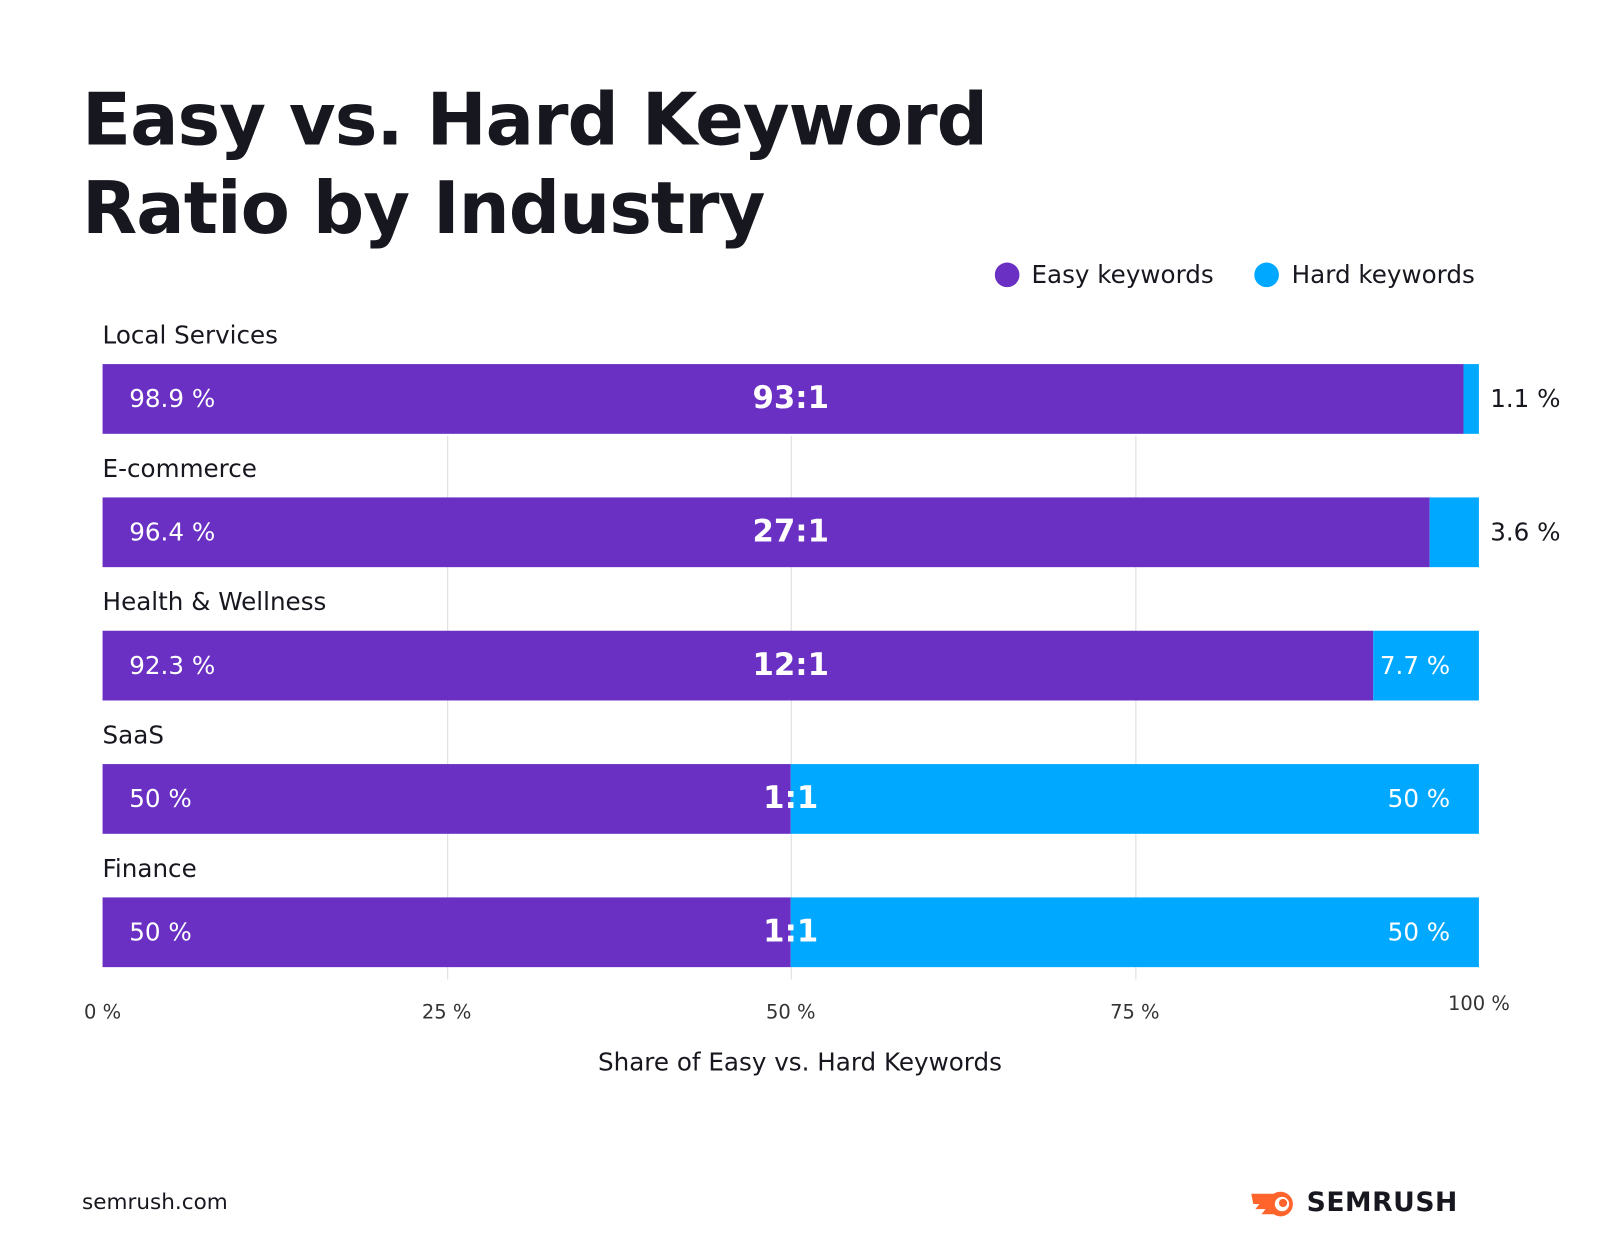 The height and width of the screenshot is (1238, 1600). Describe the element at coordinates (172, 532) in the screenshot. I see `easy-value-label: 96.4 %` at that location.